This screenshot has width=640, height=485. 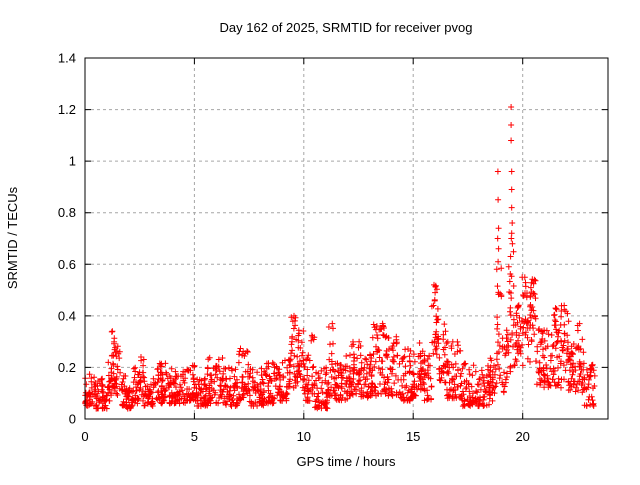 I want to click on x-tick-label: 0, so click(x=84, y=436).